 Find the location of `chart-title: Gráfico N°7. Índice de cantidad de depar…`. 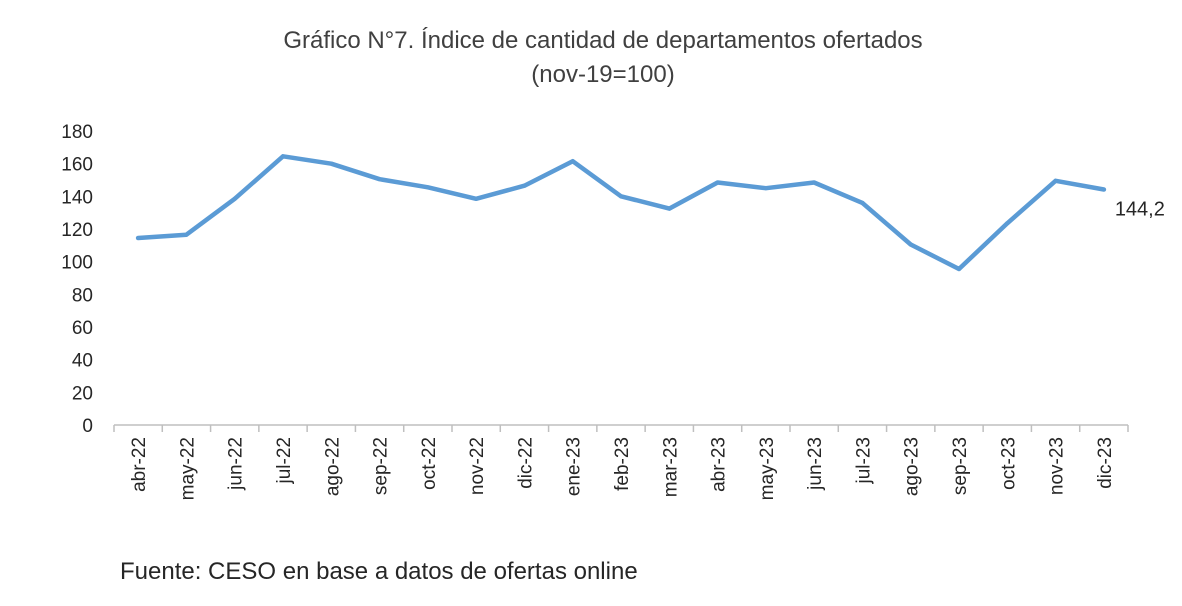

chart-title: Gráfico N°7. Índice de cantidad de depar… is located at coordinates (602, 40).